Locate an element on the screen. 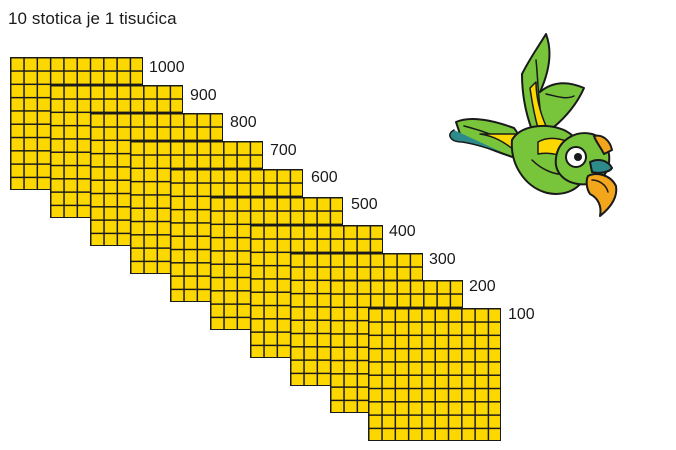 This screenshot has height=450, width=676. parrot-icon is located at coordinates (533, 125).